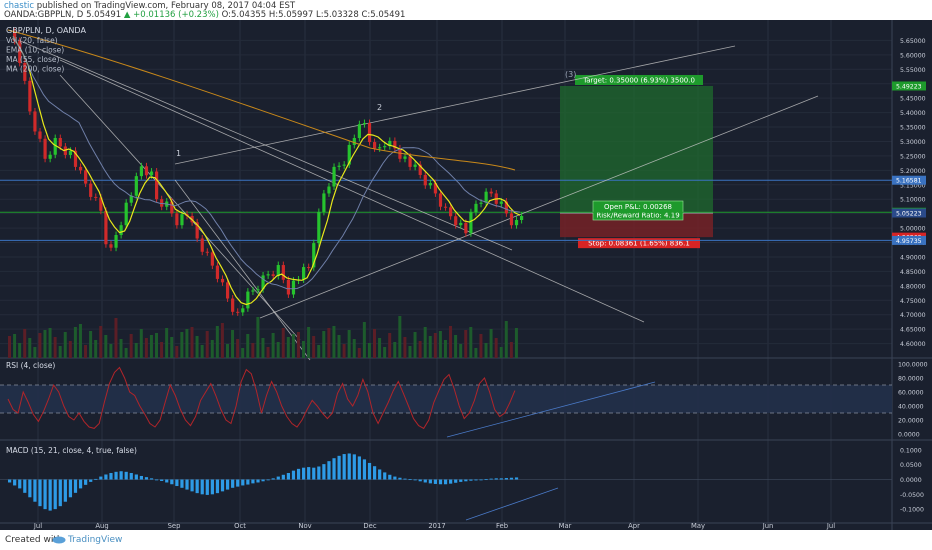  What do you see at coordinates (913, 70) in the screenshot?
I see `price-axis-tick: 5.55000` at bounding box center [913, 70].